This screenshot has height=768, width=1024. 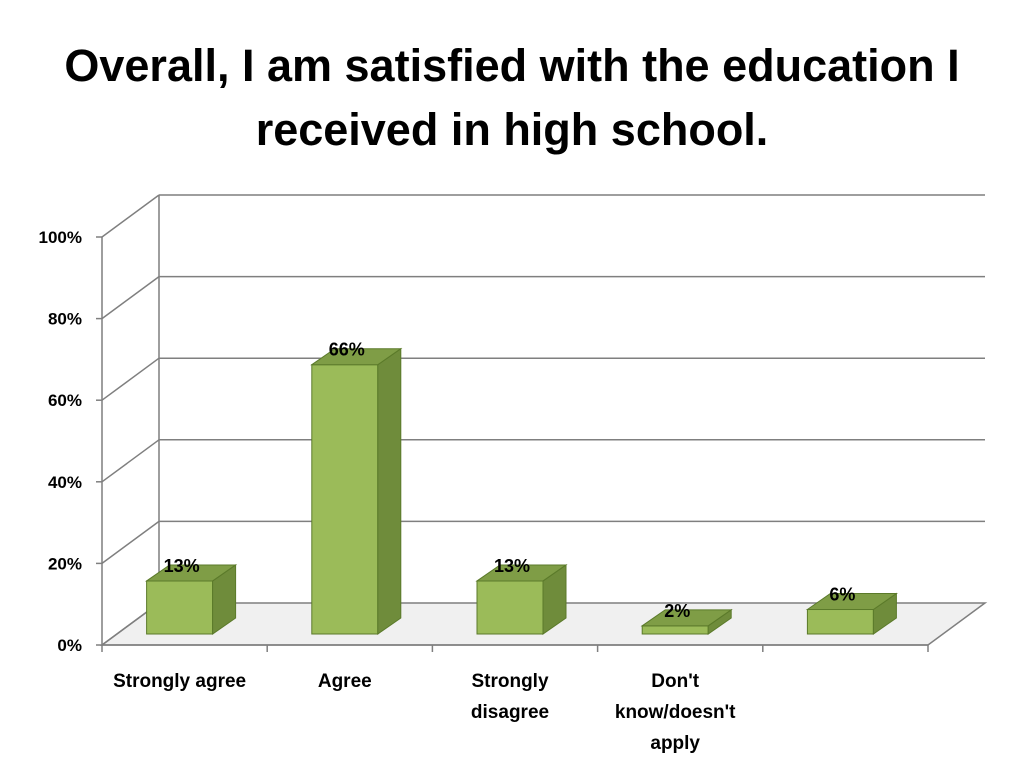 What do you see at coordinates (675, 743) in the screenshot?
I see `category-label-line: apply` at bounding box center [675, 743].